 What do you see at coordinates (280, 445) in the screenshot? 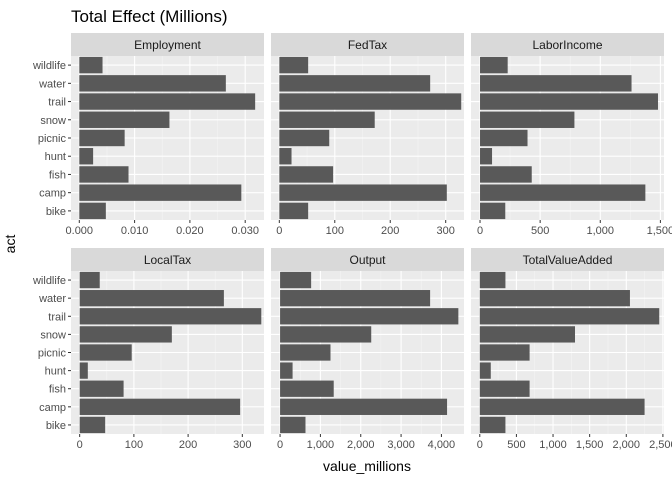
I see `facet-output-x-tick-label: 0` at bounding box center [280, 445].